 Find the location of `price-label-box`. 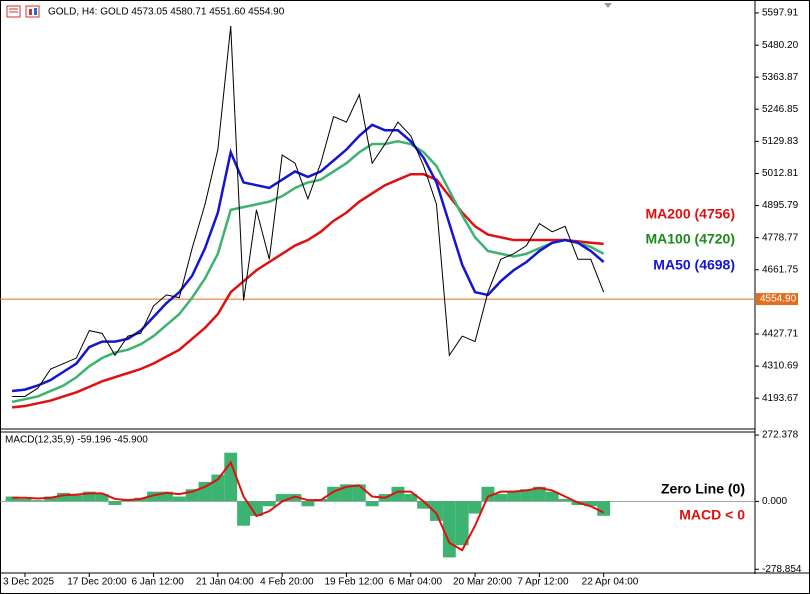

price-label-box is located at coordinates (777, 299).